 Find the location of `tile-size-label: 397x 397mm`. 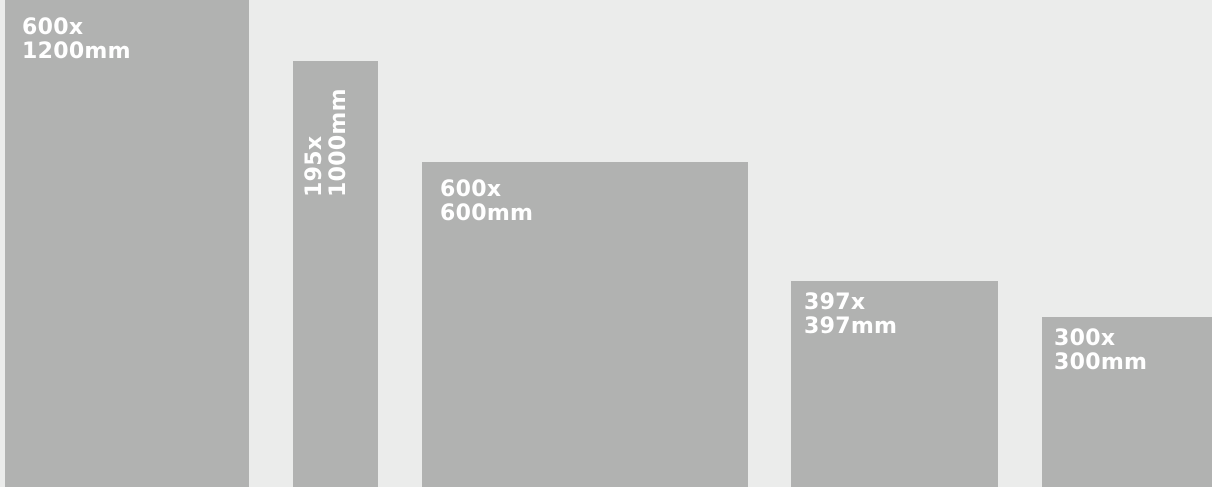

tile-size-label: 397x 397mm is located at coordinates (850, 315).